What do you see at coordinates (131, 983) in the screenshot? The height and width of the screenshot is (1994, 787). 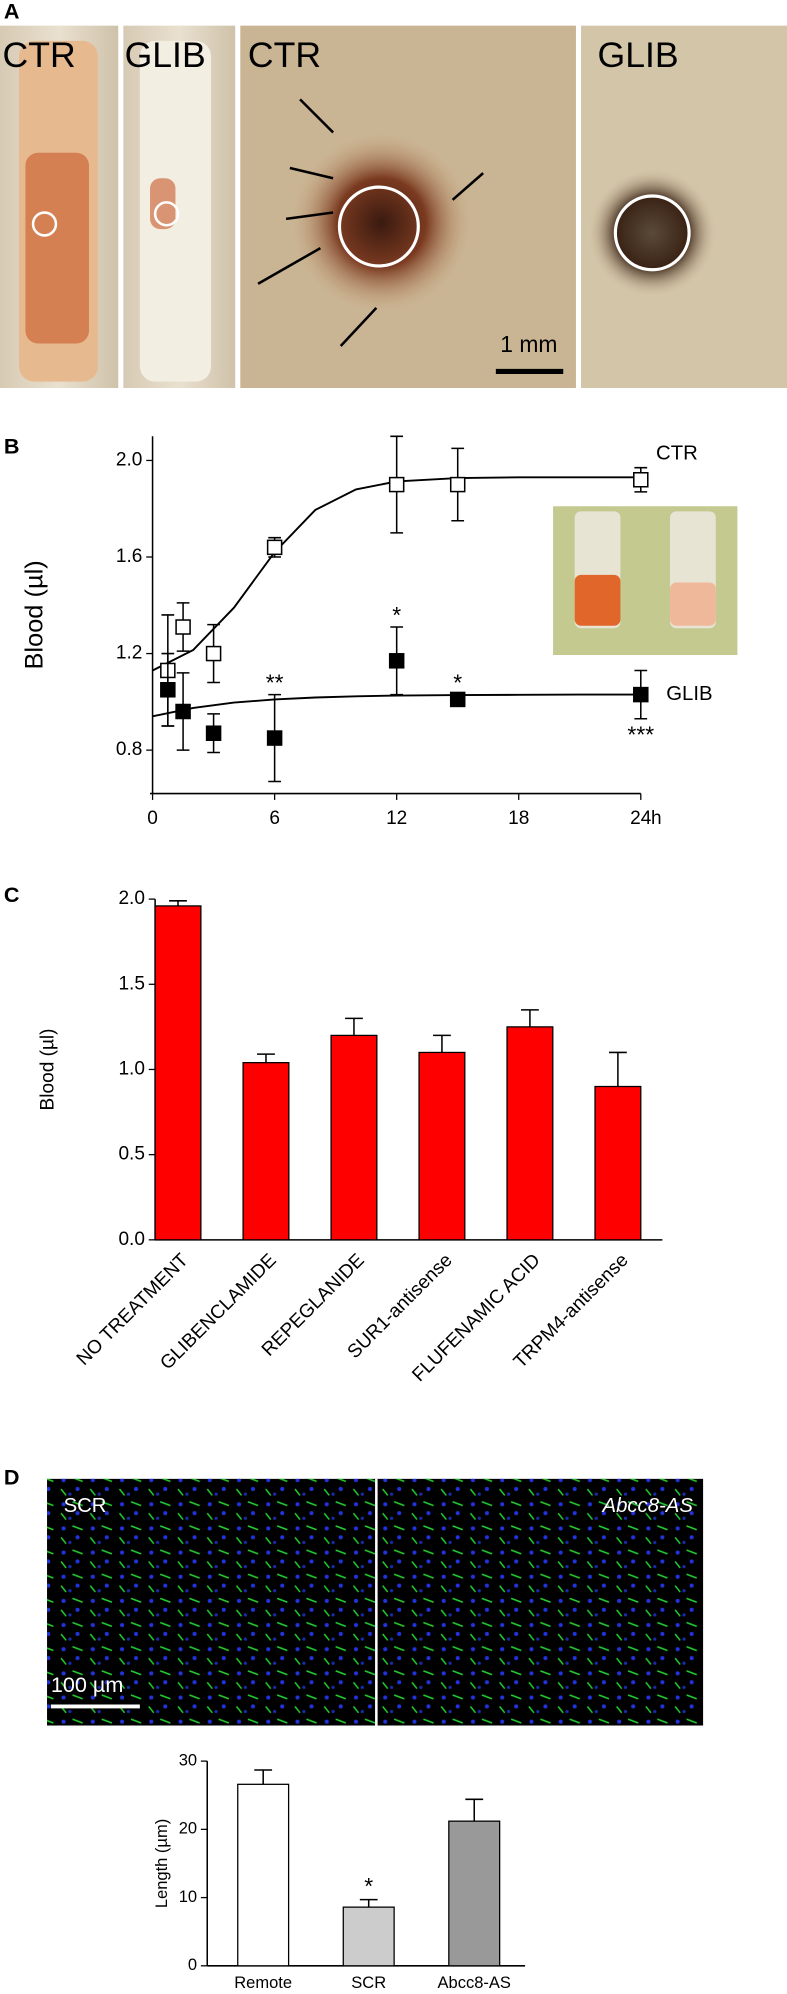 I see `y-tick-label: 1.5` at bounding box center [131, 983].